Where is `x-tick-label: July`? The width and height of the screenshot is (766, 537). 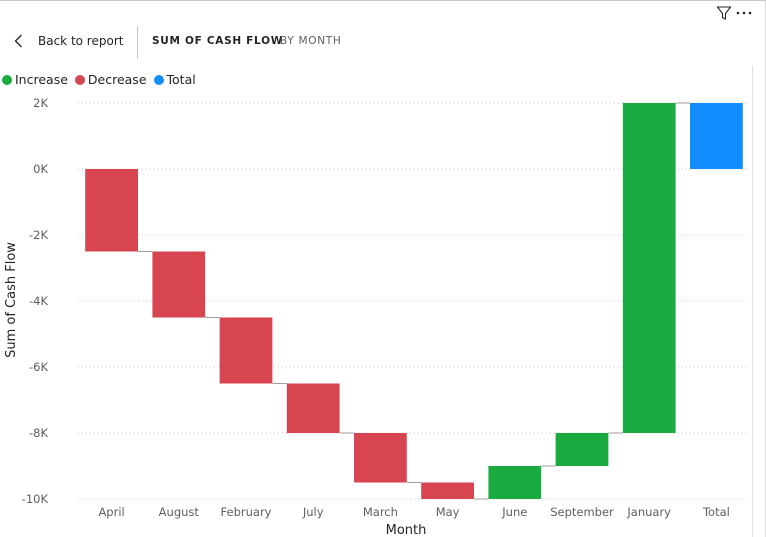 x-tick-label: July is located at coordinates (313, 512).